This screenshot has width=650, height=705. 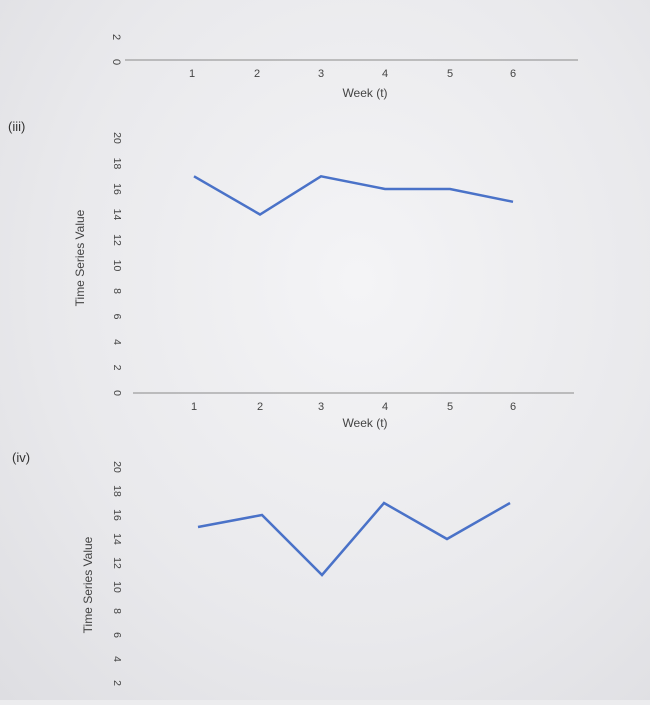 What do you see at coordinates (21, 457) in the screenshot?
I see `panel-label: (iv)` at bounding box center [21, 457].